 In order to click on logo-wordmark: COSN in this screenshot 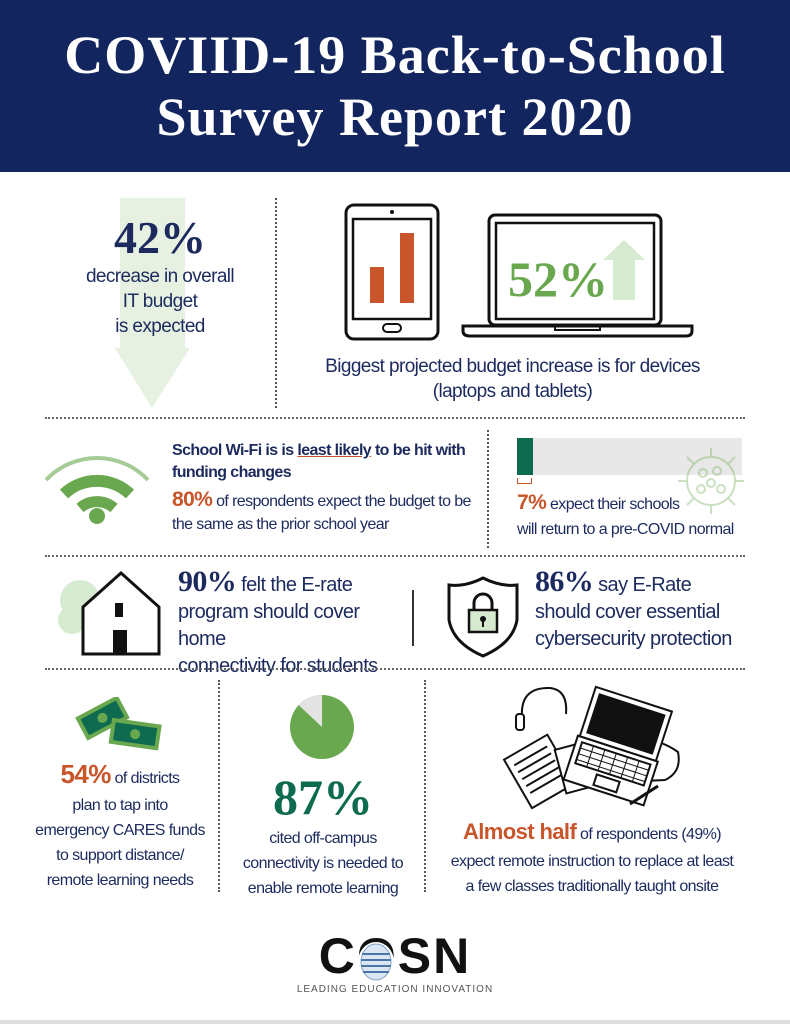, I will do `click(395, 956)`.